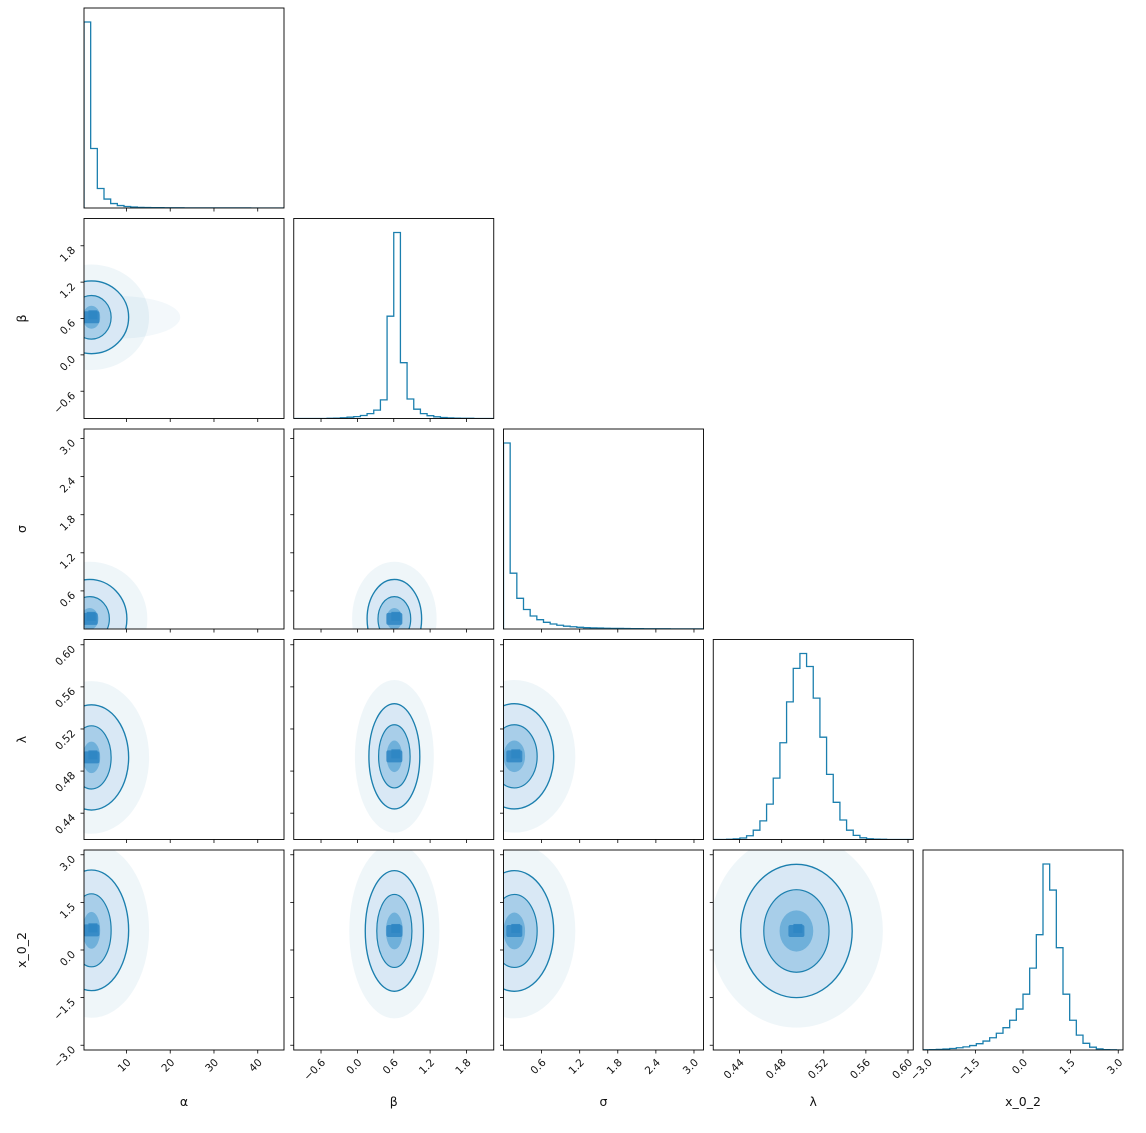 The width and height of the screenshot is (1146, 1133). I want to click on y-tick-label: 2.4, so click(68, 485).